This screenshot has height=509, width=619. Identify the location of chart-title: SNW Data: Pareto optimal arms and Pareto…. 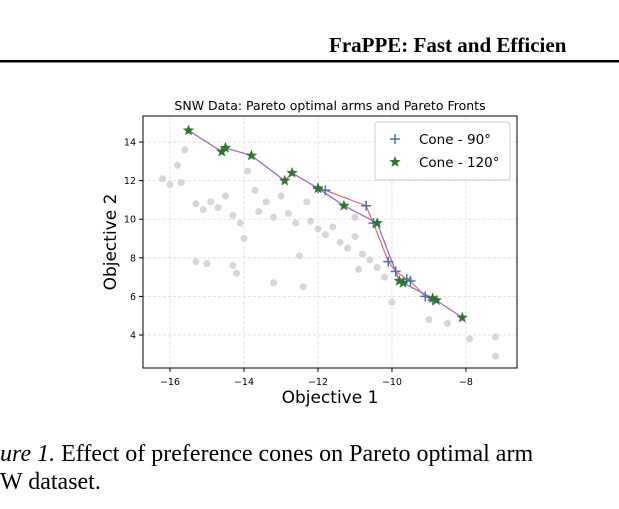
(329, 105).